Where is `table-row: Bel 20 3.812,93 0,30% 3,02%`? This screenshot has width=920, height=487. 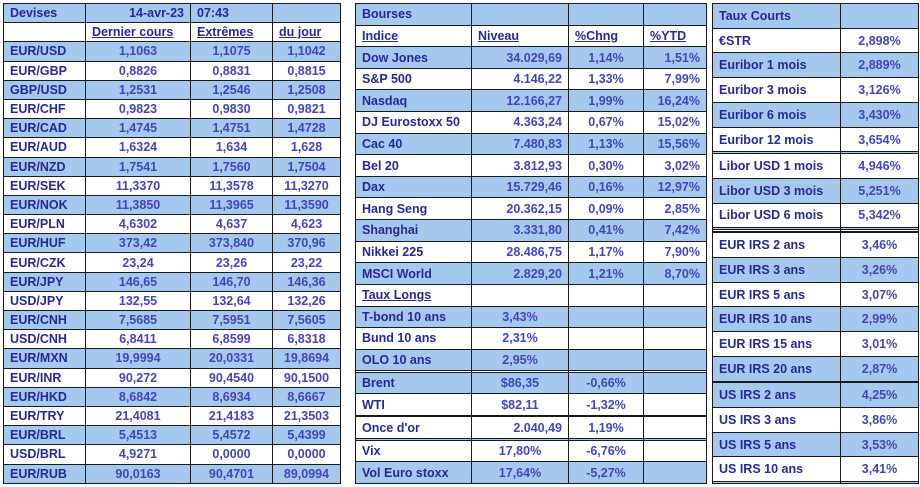 table-row: Bel 20 3.812,93 0,30% 3,02% is located at coordinates (531, 165).